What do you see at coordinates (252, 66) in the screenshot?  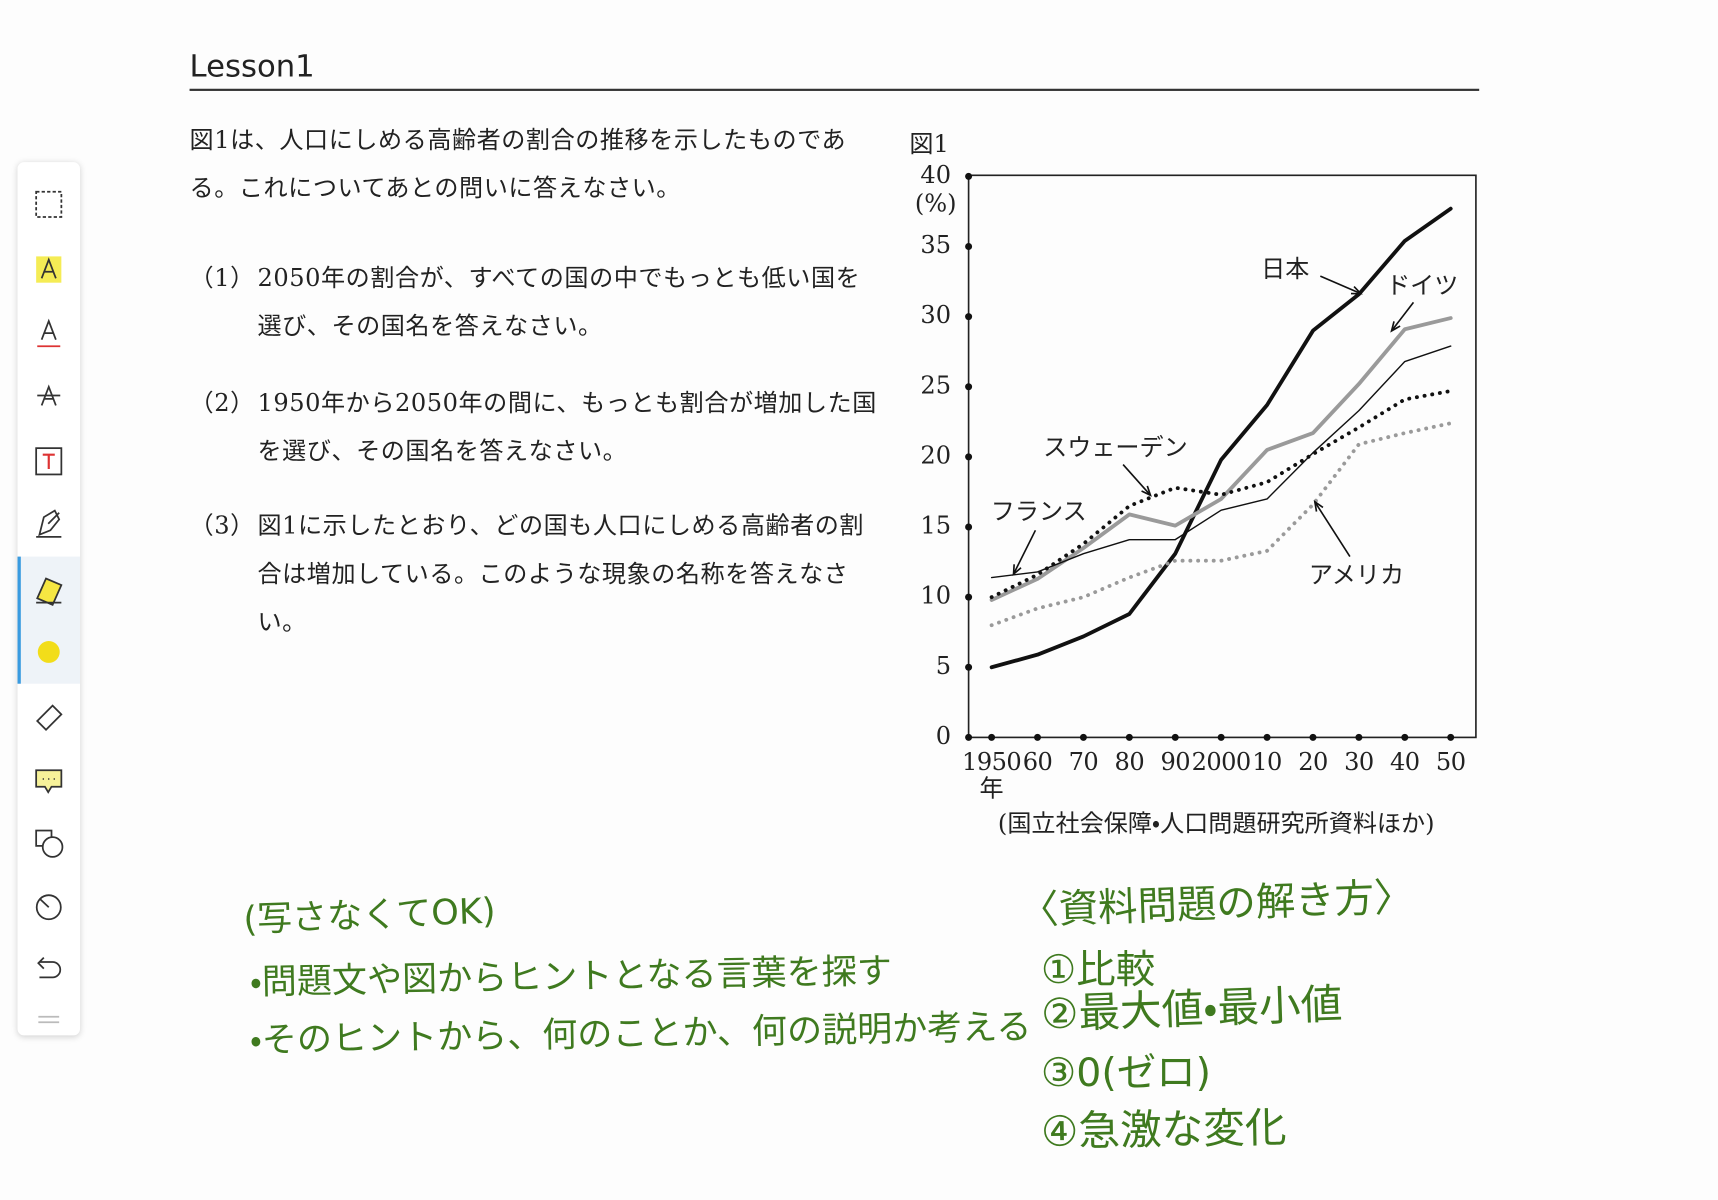 I see `lesson-title: Lesson1` at bounding box center [252, 66].